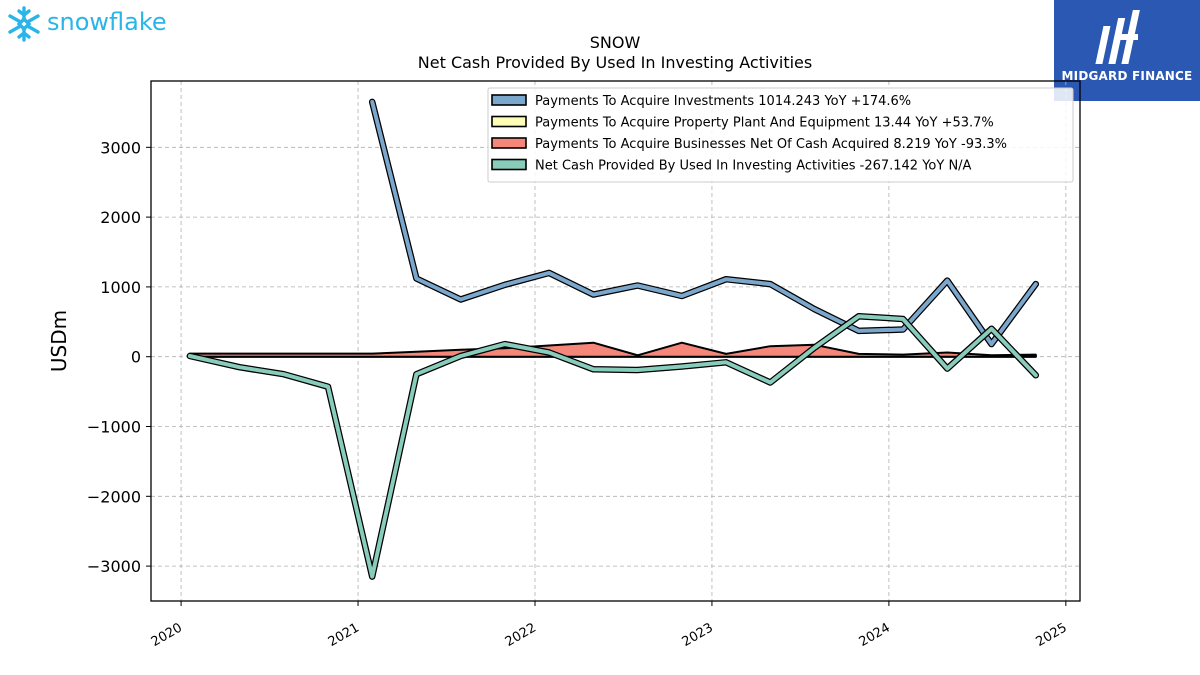  Describe the element at coordinates (875, 635) in the screenshot. I see `x-tick-label: 2024` at that location.